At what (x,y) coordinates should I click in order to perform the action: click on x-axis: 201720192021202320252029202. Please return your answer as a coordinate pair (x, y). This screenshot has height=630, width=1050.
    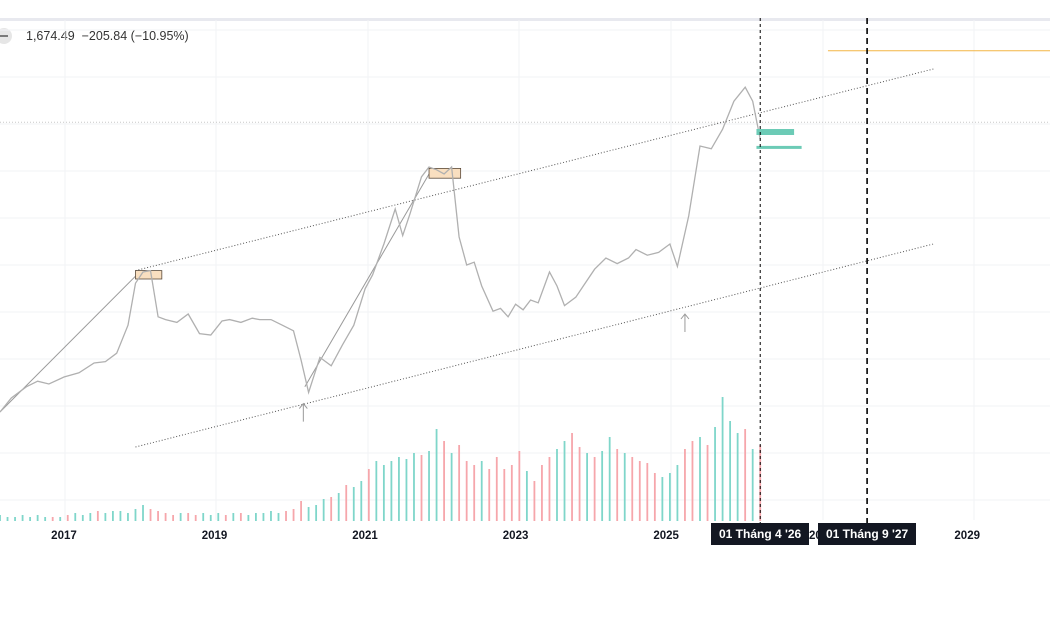
    Looking at the image, I should click on (515, 536).